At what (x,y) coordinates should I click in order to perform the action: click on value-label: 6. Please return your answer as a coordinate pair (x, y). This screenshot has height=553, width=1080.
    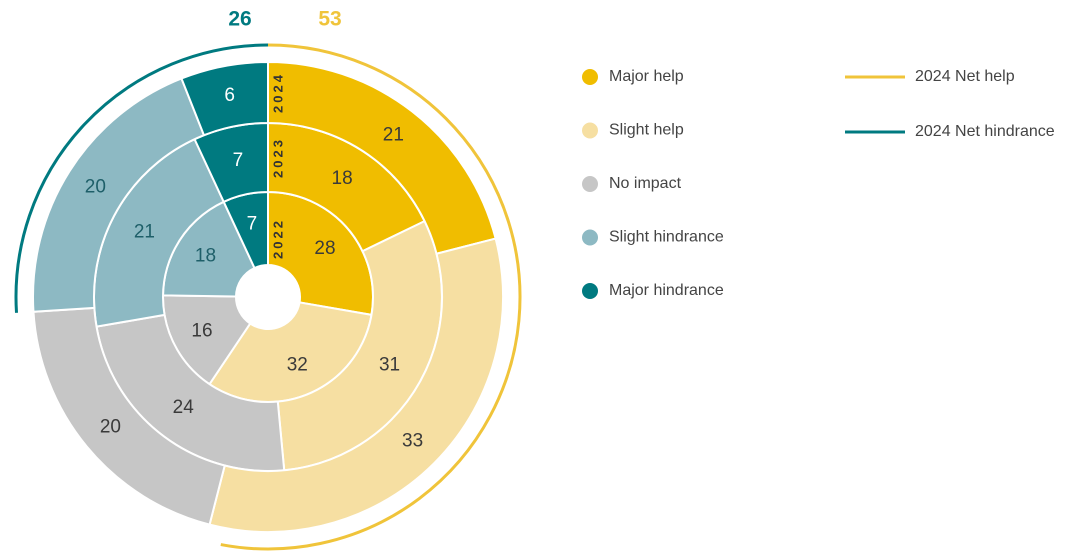
    Looking at the image, I should click on (229, 95).